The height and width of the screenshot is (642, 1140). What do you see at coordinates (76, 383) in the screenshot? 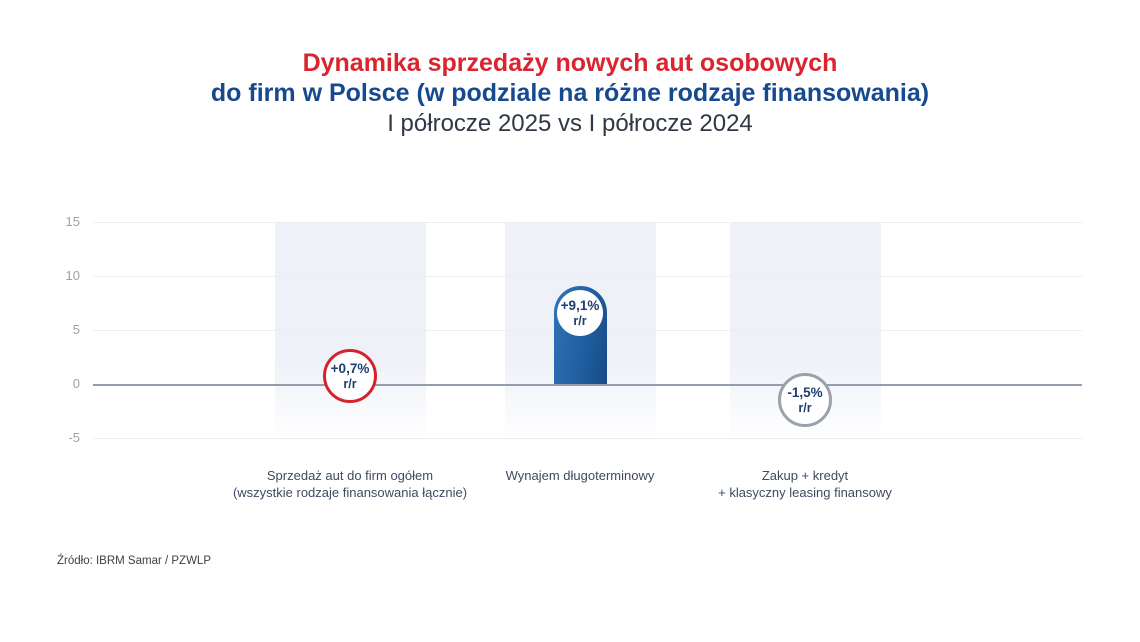
I see `y-tick-label: 0` at bounding box center [76, 383].